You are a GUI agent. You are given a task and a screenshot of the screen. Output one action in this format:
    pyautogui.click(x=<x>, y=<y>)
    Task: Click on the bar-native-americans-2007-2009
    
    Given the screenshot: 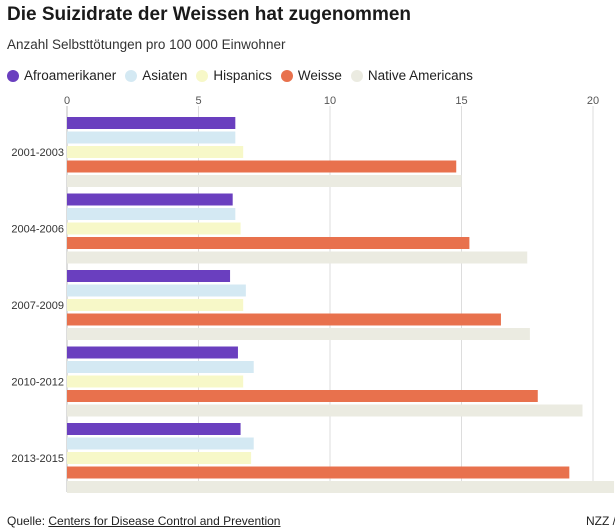 What is the action you would take?
    pyautogui.click(x=298, y=334)
    